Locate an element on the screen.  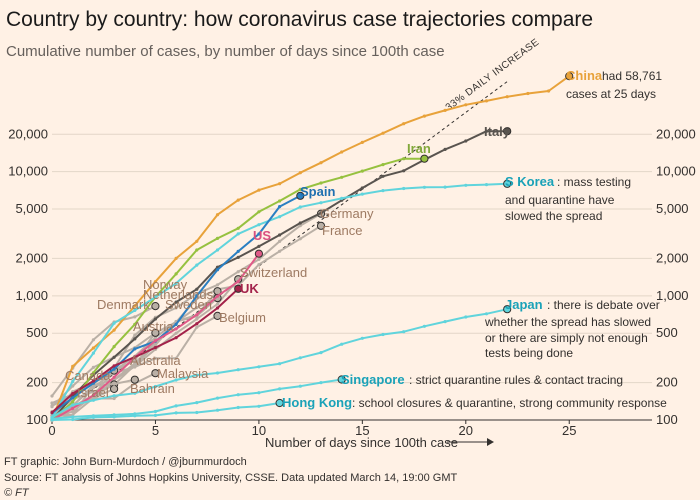
label-iran: Iran is located at coordinates (419, 148).